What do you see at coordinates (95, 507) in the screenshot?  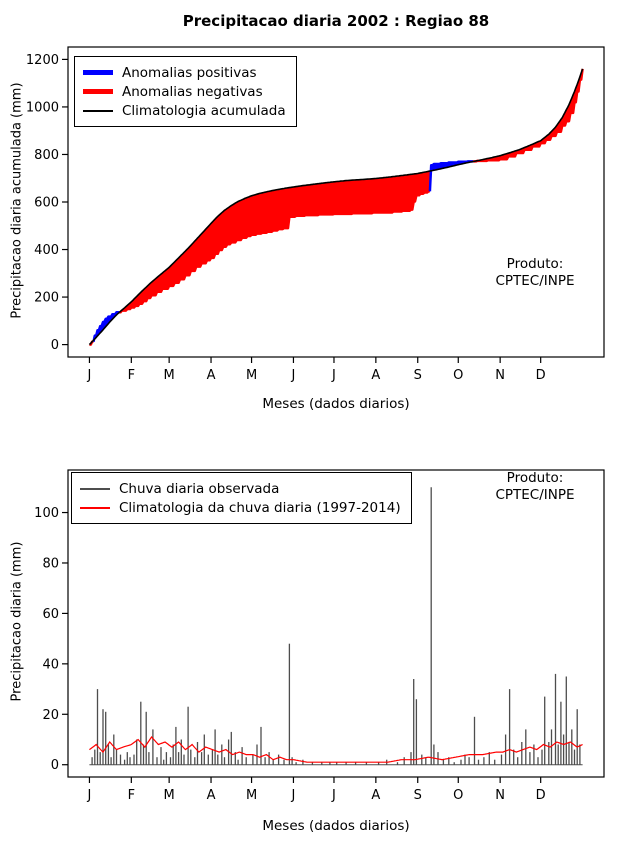 I see `daily-climatology-swatch` at bounding box center [95, 507].